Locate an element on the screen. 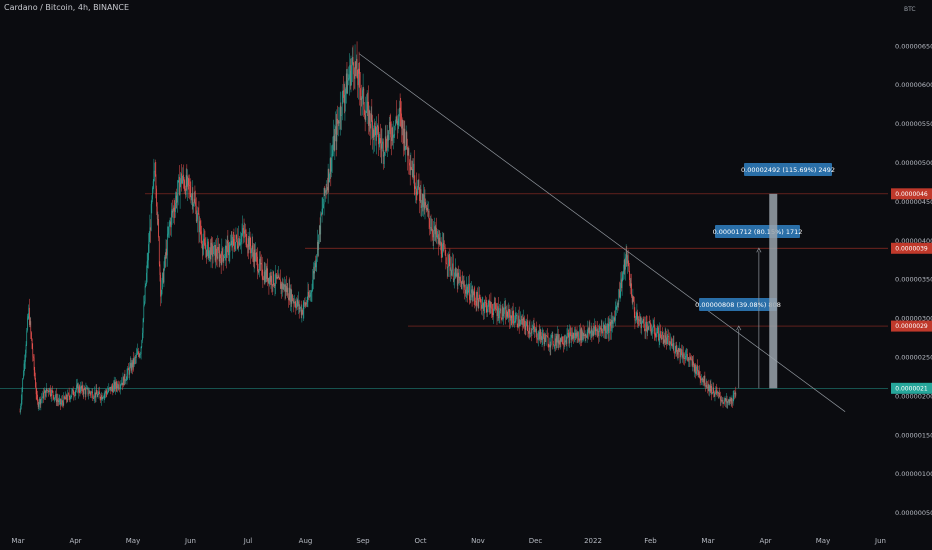  chart-title: Cardano / Bitcoin, 4h, BINANCE is located at coordinates (67, 7).